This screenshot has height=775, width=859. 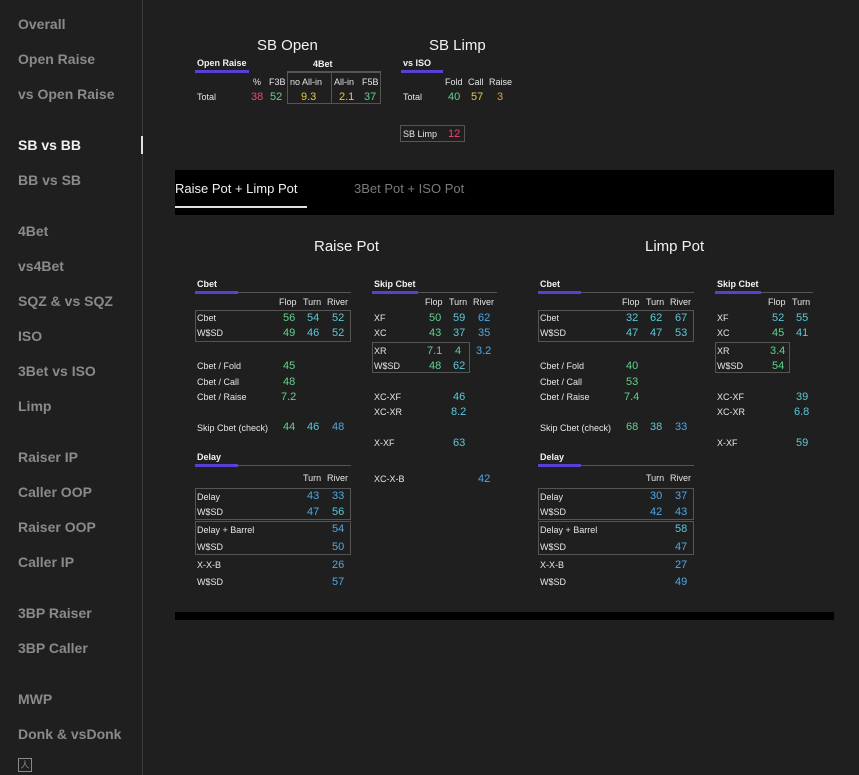 What do you see at coordinates (370, 97) in the screenshot?
I see `sb-open-f5b: 37` at bounding box center [370, 97].